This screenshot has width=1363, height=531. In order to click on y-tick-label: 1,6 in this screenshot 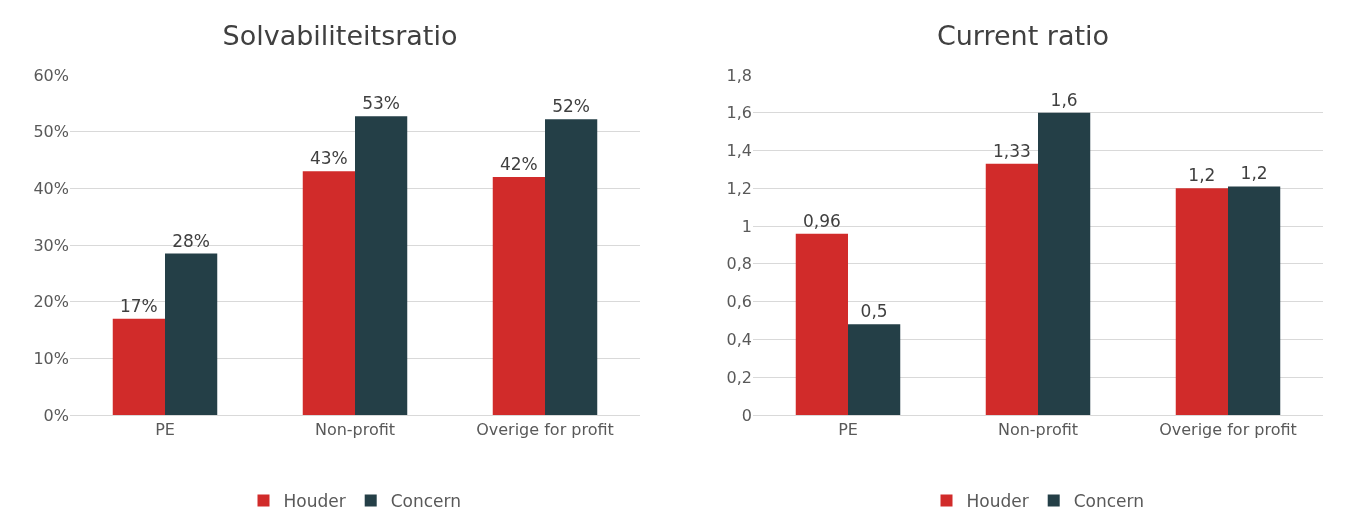, I will do `click(739, 113)`.